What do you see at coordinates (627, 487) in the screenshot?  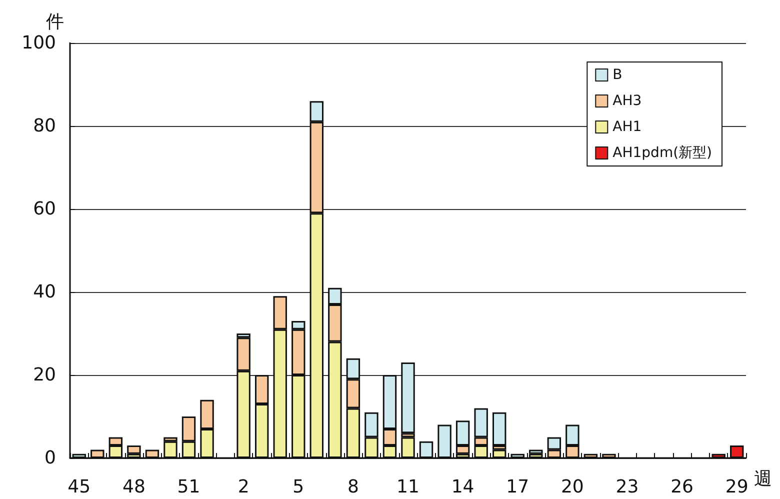 I see `x-tick-label: 23` at bounding box center [627, 487].